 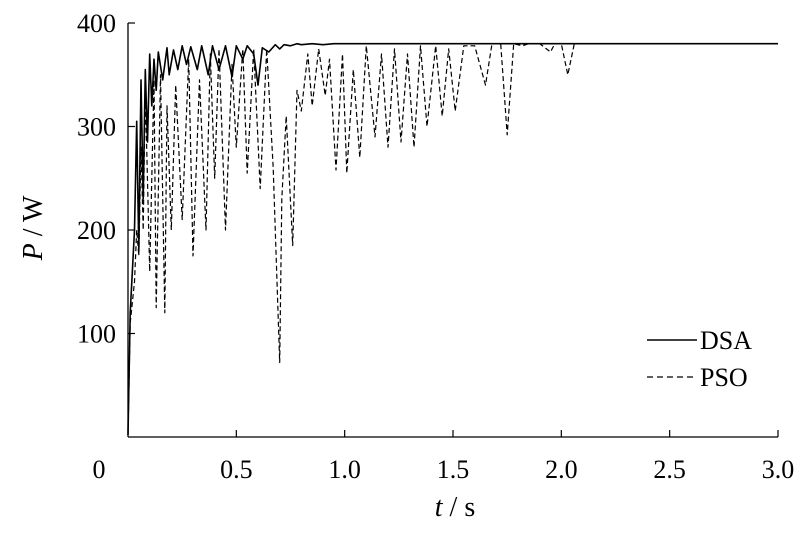 What do you see at coordinates (33, 252) in the screenshot?
I see `y-axis-title-var: P` at bounding box center [33, 252].